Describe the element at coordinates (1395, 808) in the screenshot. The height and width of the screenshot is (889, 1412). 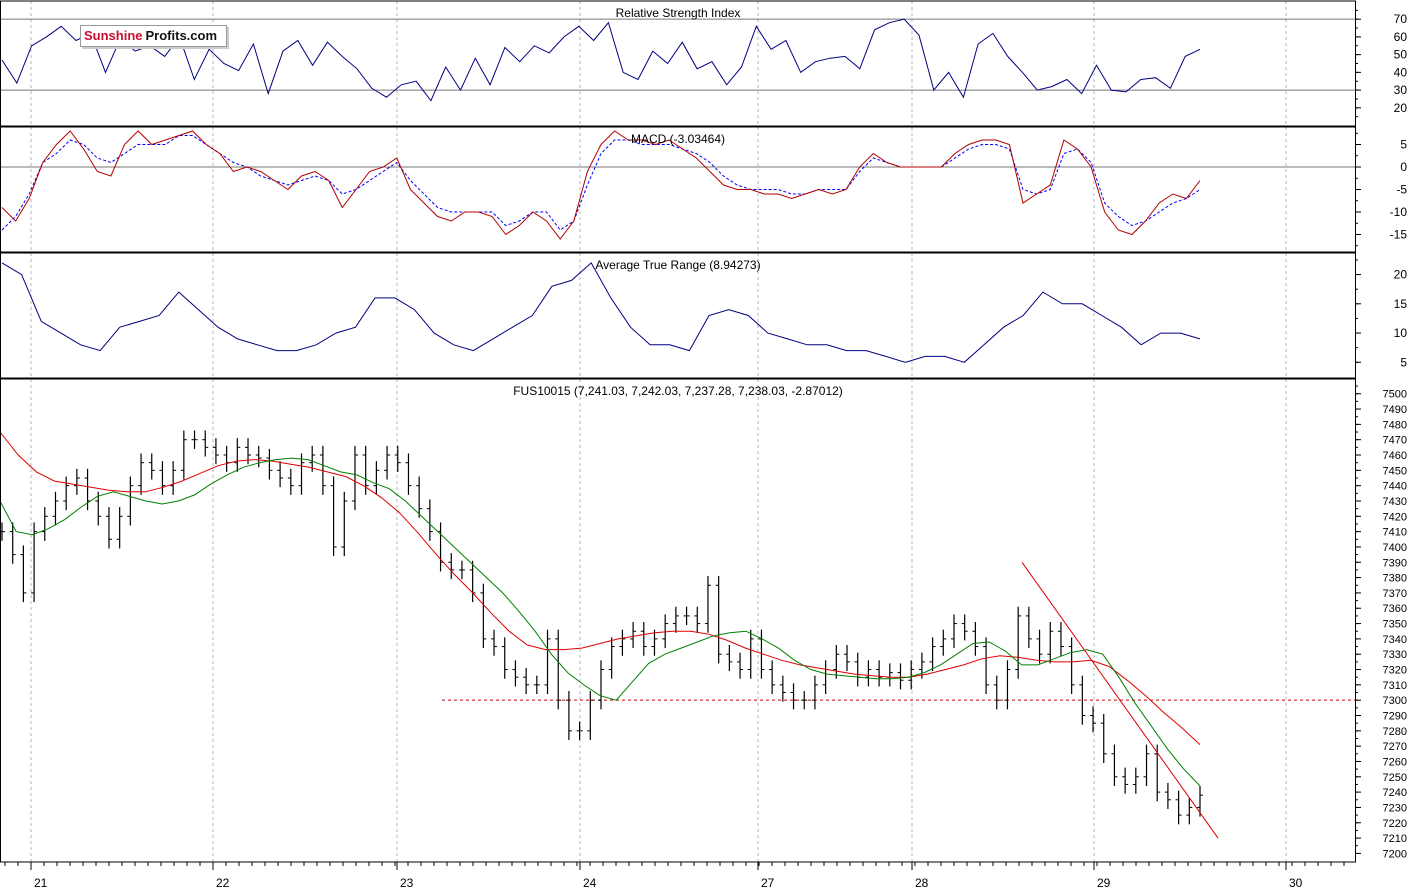
I see `y-tick-label: 7230` at that location.